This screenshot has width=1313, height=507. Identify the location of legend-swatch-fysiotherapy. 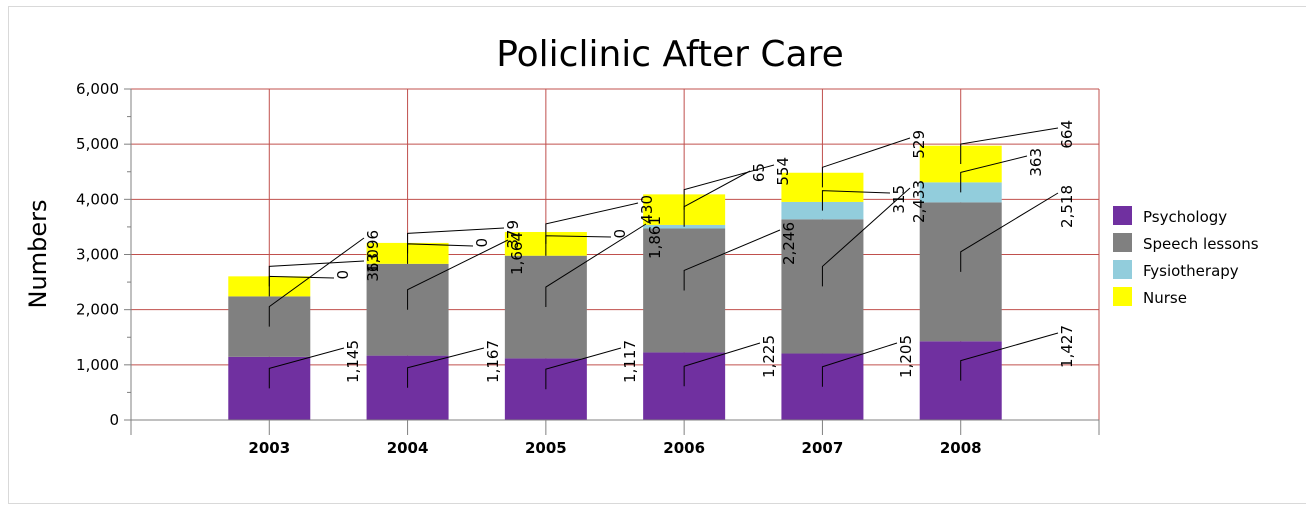
(1122, 269).